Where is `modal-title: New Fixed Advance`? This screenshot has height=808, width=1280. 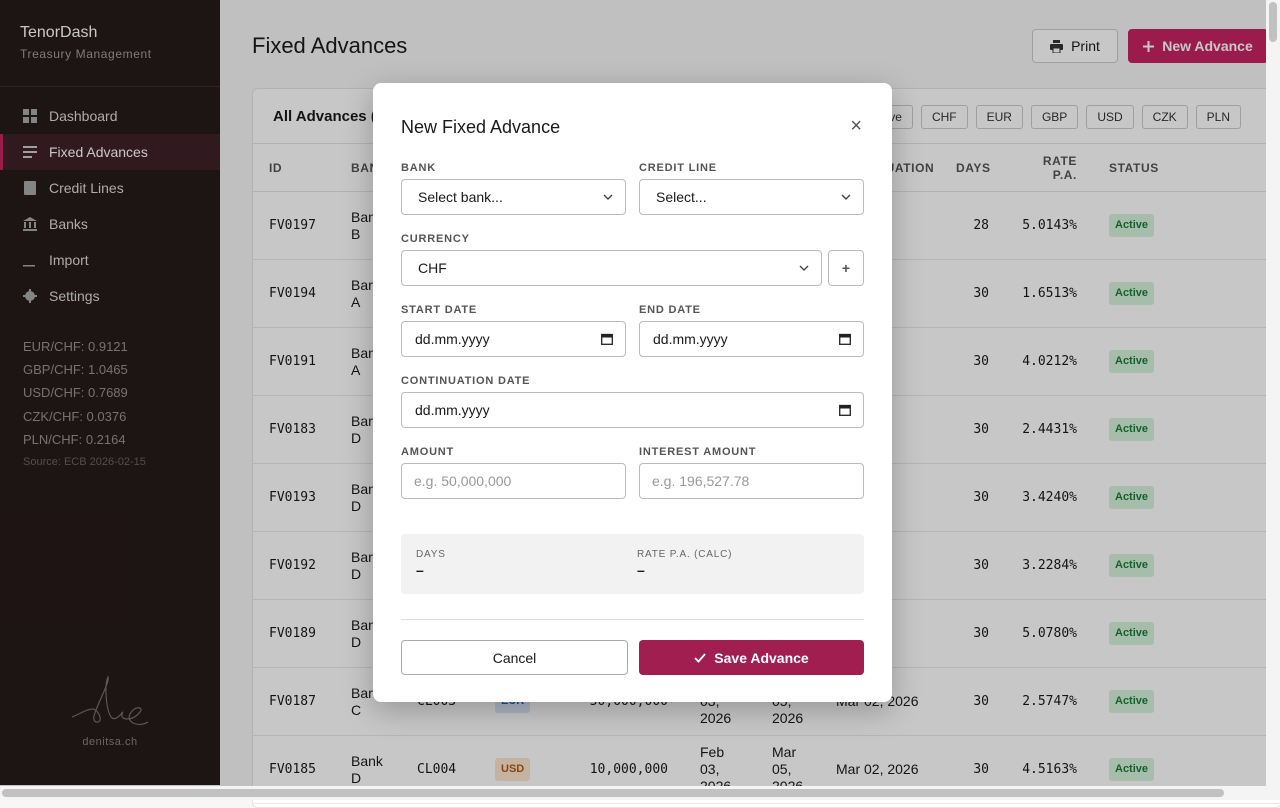
modal-title: New Fixed Advance is located at coordinates (481, 127).